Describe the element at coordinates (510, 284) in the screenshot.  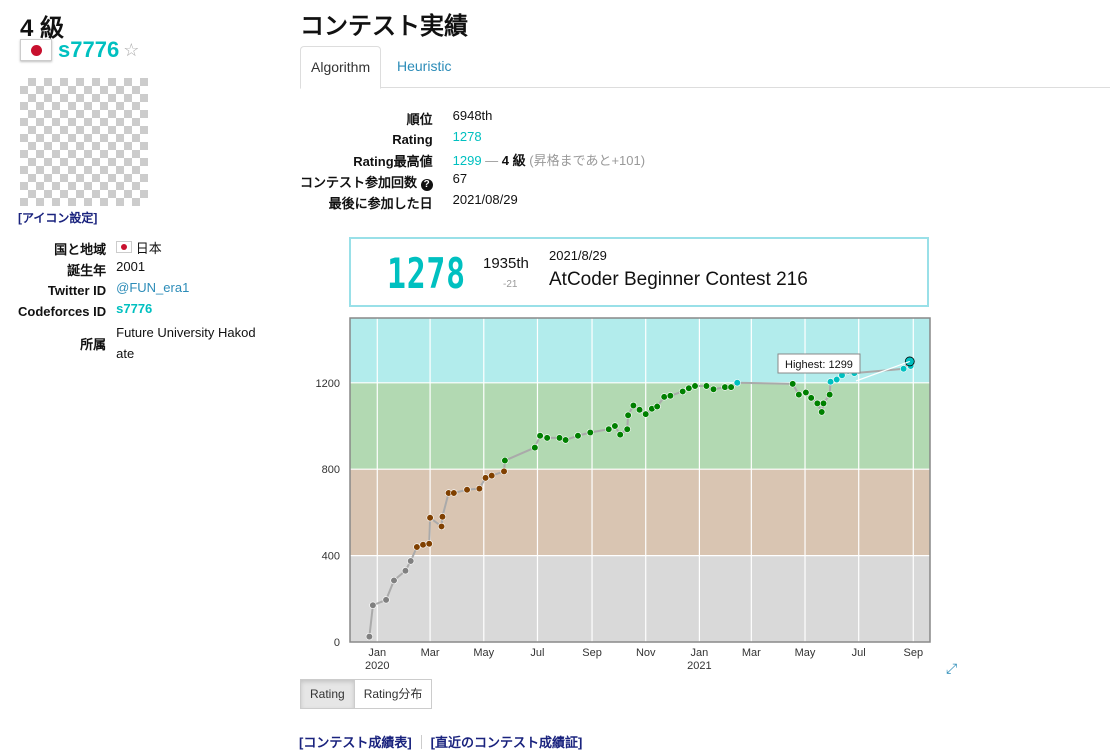
I see `card-rating-diff: -21` at that location.